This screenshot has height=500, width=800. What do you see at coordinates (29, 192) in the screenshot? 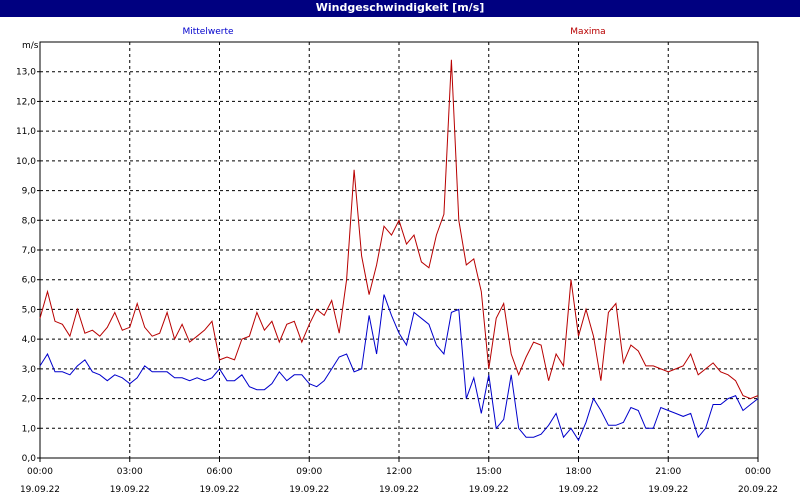
I see `y-tick-label: 9,0` at bounding box center [29, 192].